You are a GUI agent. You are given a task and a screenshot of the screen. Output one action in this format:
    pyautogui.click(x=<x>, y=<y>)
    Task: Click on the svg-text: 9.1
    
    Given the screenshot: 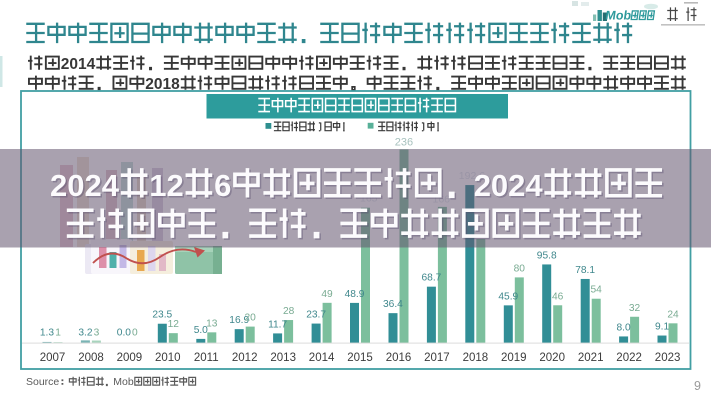 What is the action you would take?
    pyautogui.click(x=662, y=327)
    